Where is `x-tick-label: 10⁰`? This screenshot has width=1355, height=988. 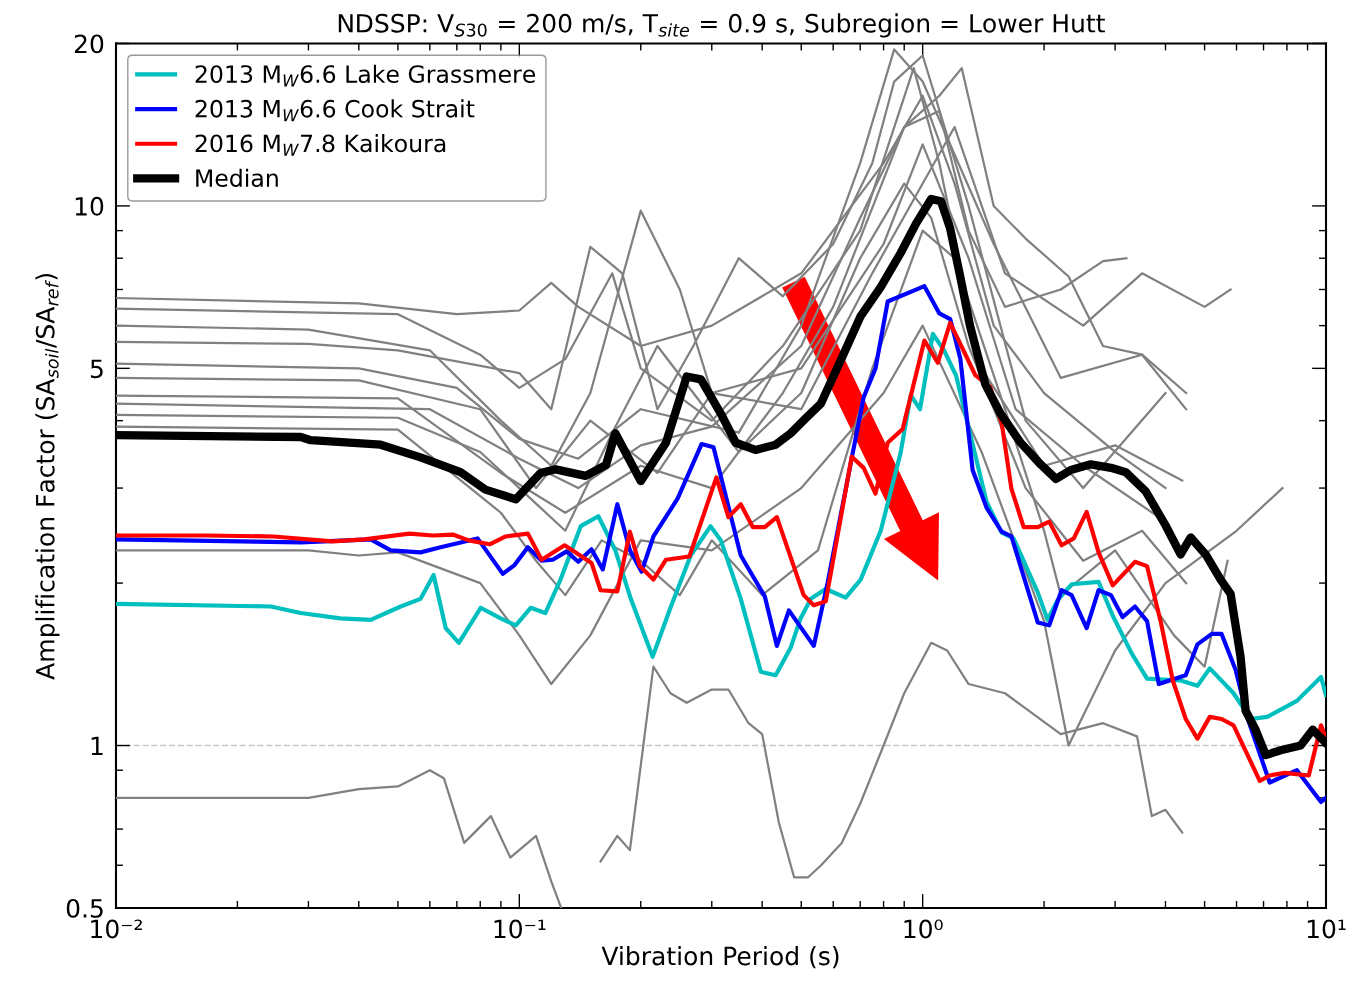 x-tick-label: 10⁰ is located at coordinates (923, 929).